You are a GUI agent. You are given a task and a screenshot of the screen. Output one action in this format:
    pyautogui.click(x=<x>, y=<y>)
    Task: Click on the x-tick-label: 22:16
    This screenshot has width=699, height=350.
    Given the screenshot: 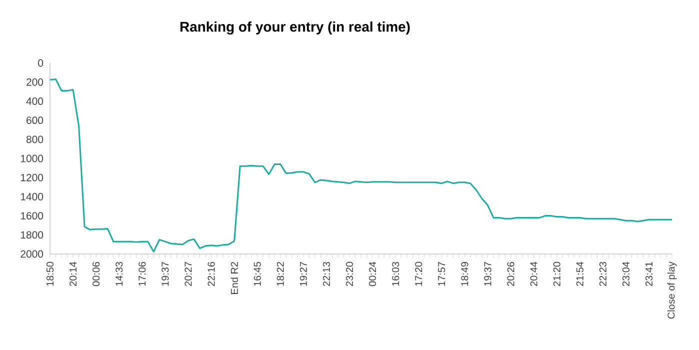 What is the action you would take?
    pyautogui.click(x=211, y=274)
    